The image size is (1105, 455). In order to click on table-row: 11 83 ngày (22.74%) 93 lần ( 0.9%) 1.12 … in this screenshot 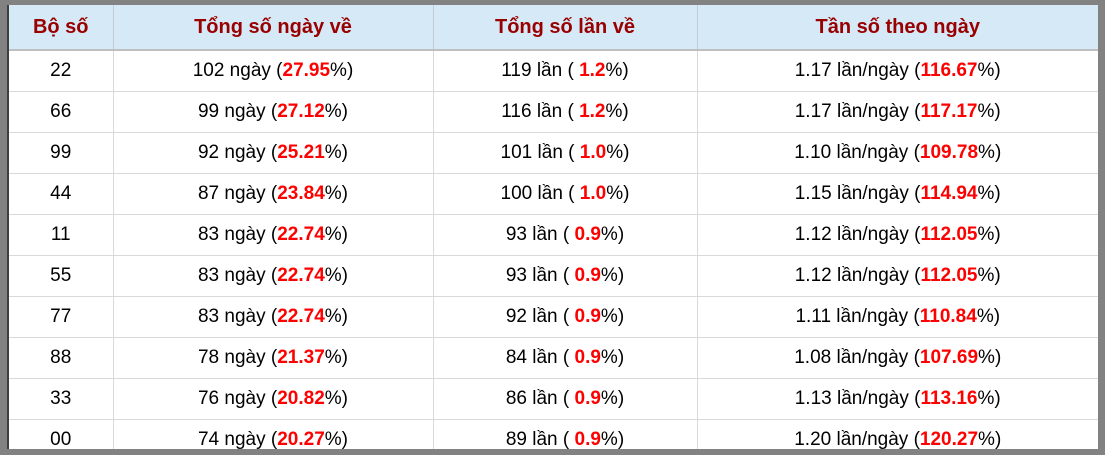, I will do `click(553, 235)`.